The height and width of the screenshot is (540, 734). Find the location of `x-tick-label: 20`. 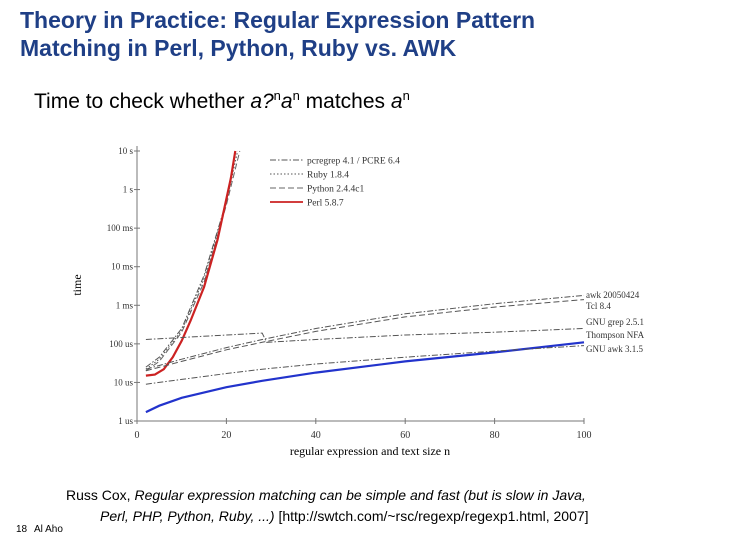

x-tick-label: 20 is located at coordinates (226, 435).